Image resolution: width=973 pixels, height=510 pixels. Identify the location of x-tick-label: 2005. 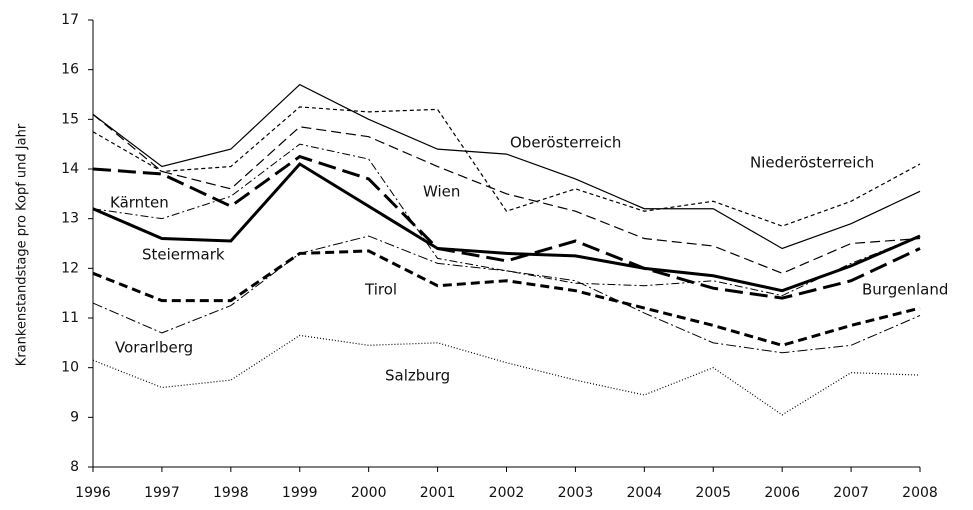
(713, 493).